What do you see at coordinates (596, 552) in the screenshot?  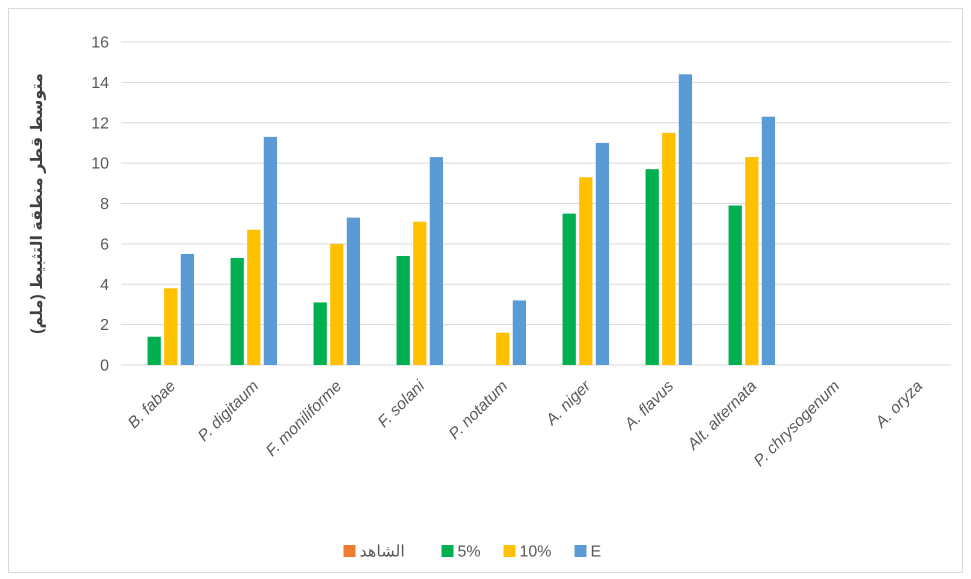 I see `legend-label: E` at bounding box center [596, 552].